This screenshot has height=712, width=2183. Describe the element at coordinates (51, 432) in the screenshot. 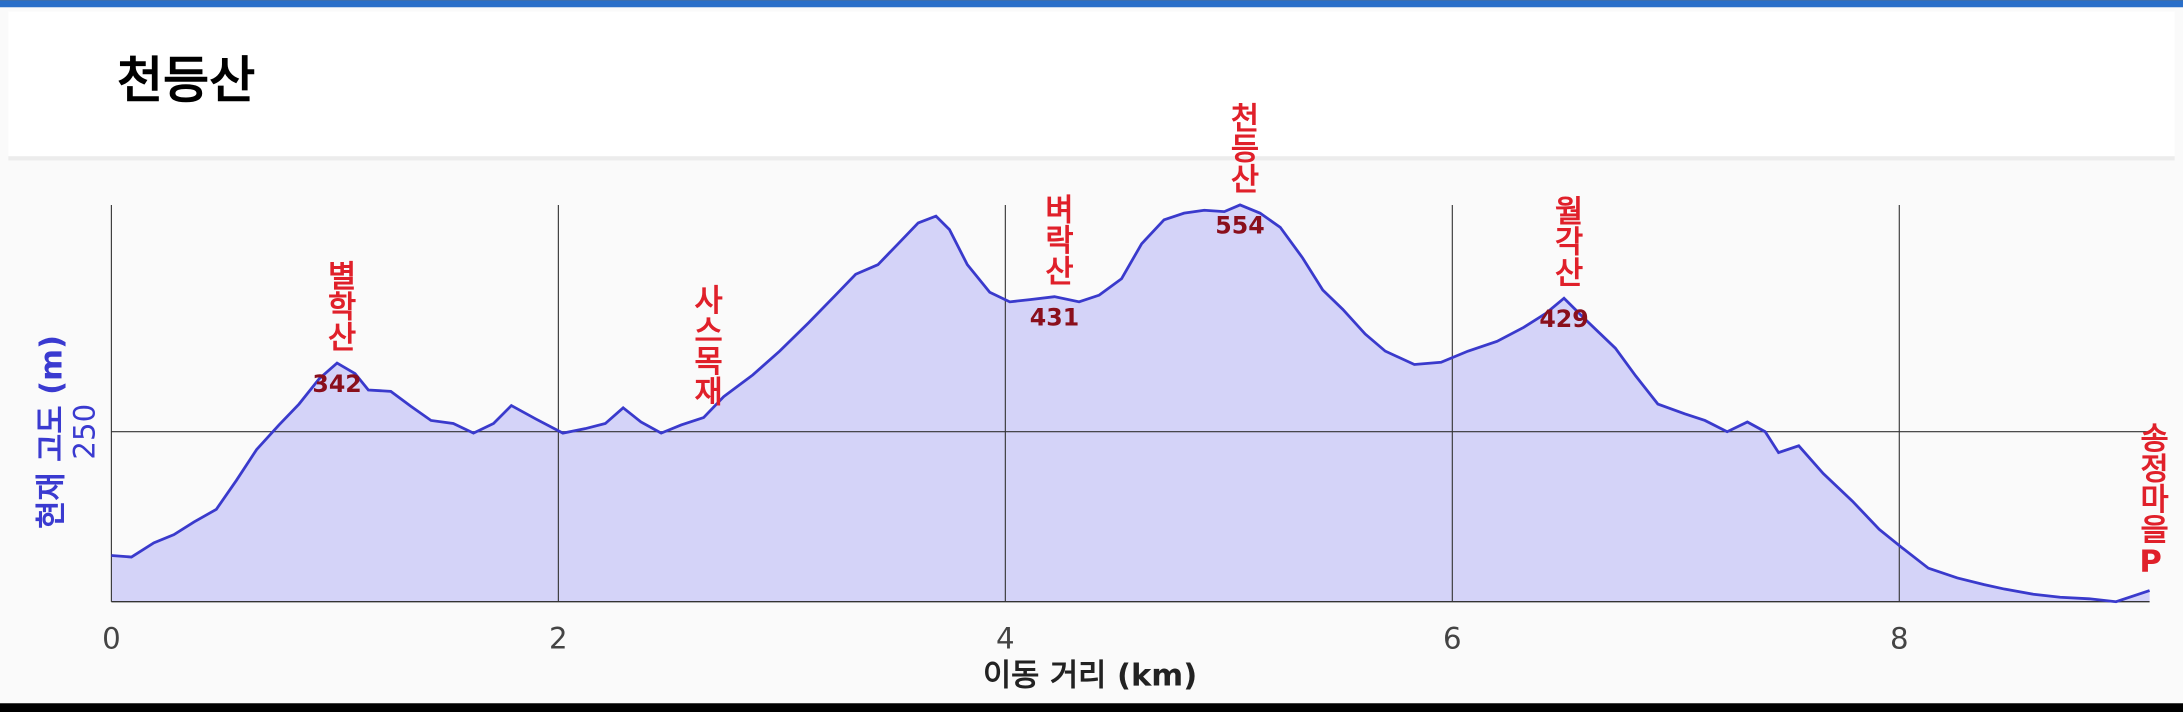

I see `y-axis-label: 현재 고도 (m)` at that location.